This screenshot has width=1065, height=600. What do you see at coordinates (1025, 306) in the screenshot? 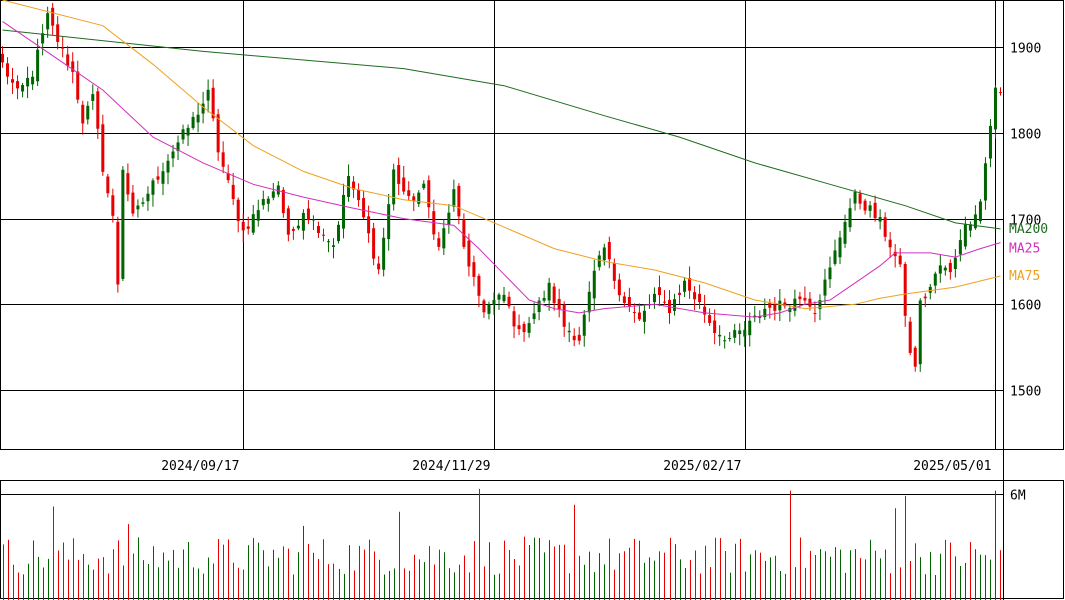
I see `price-tick-label: 1600` at bounding box center [1025, 306].